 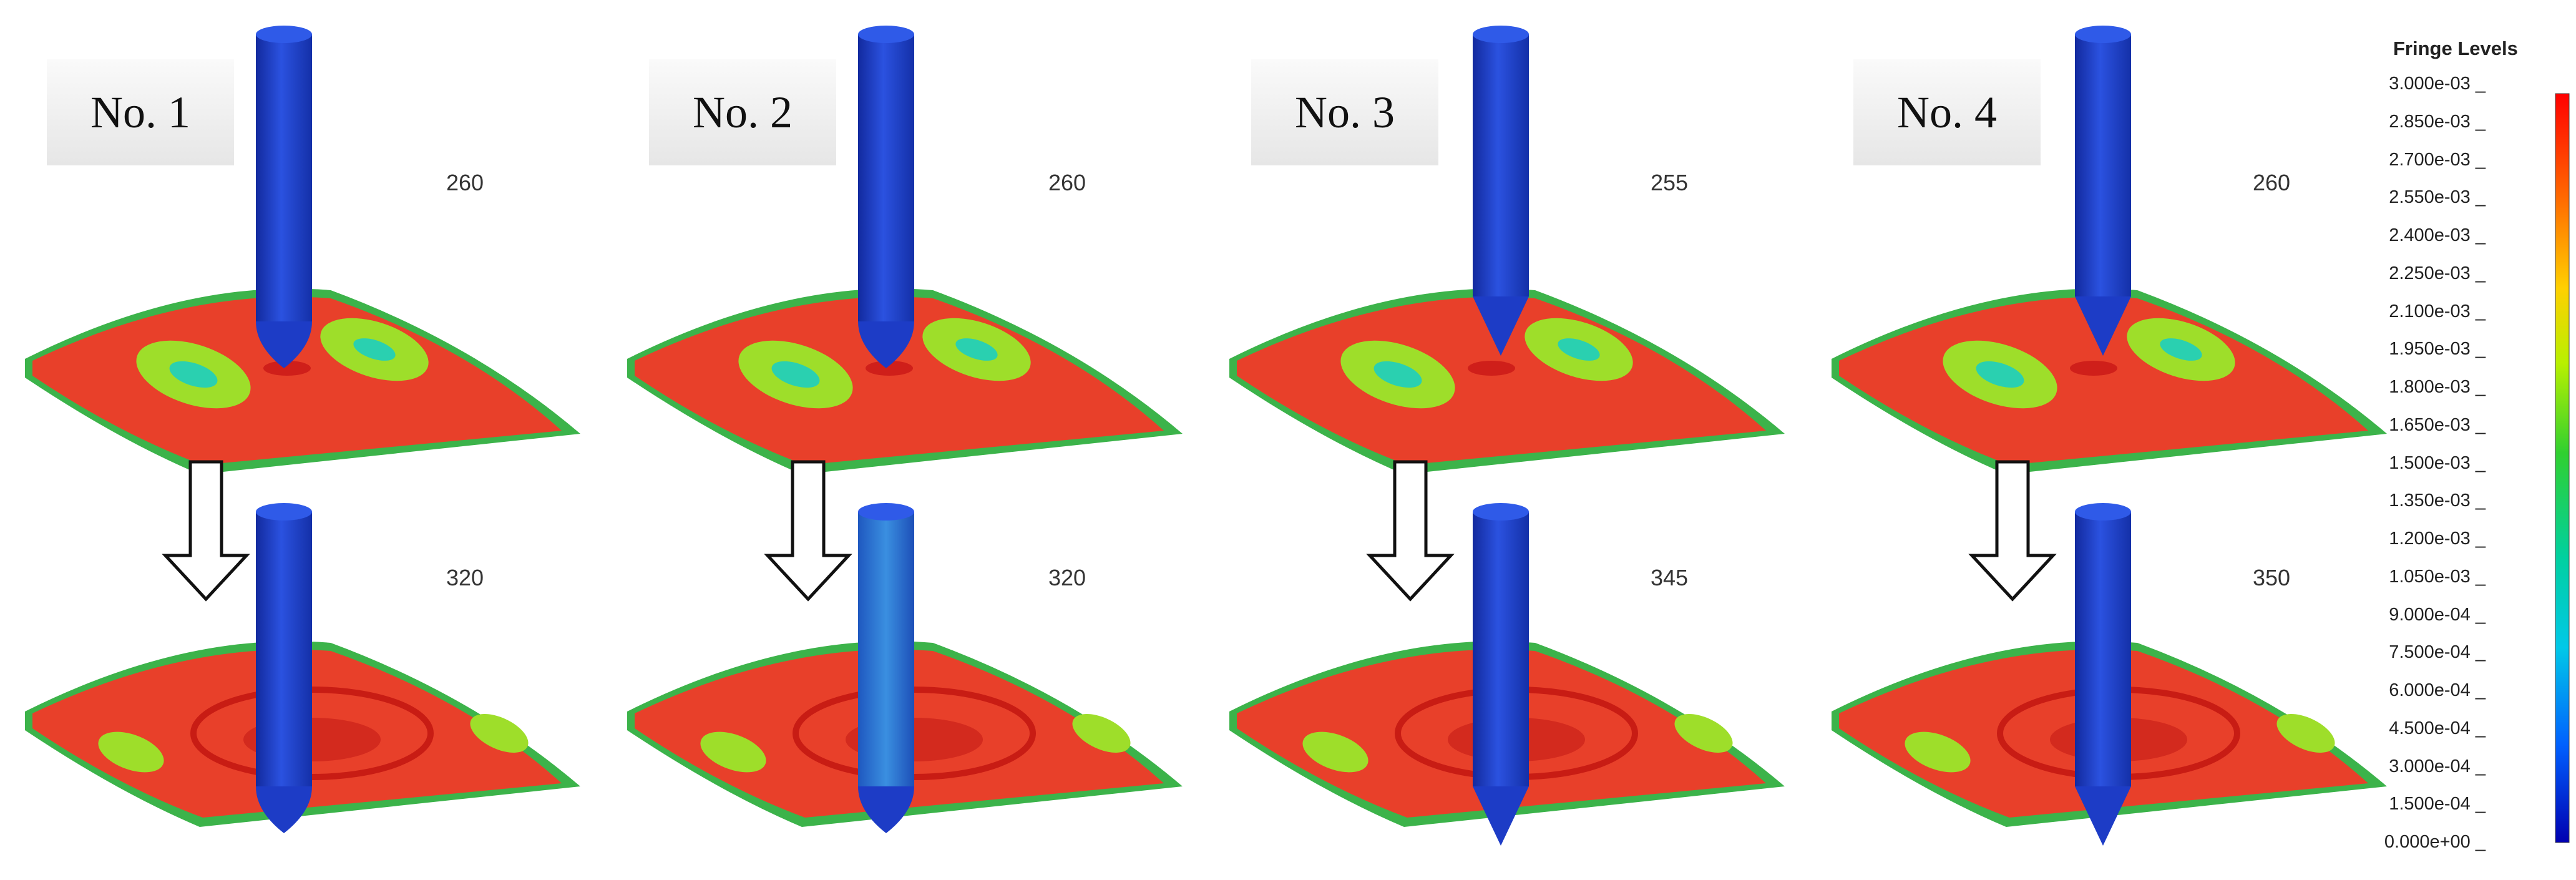 What do you see at coordinates (140, 112) in the screenshot?
I see `case-label-1: No. 1` at bounding box center [140, 112].